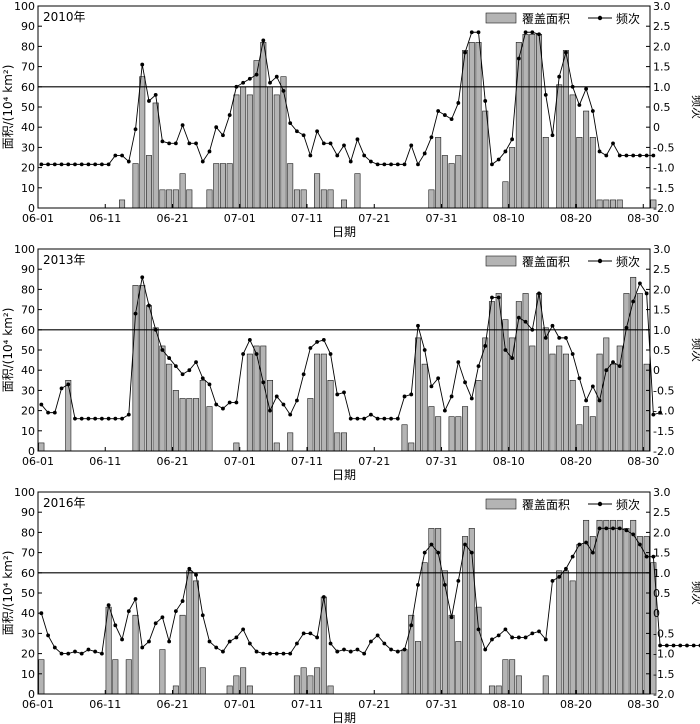 This screenshot has height=724, width=700. I want to click on y-left-tick-label: 70, so click(28, 67).